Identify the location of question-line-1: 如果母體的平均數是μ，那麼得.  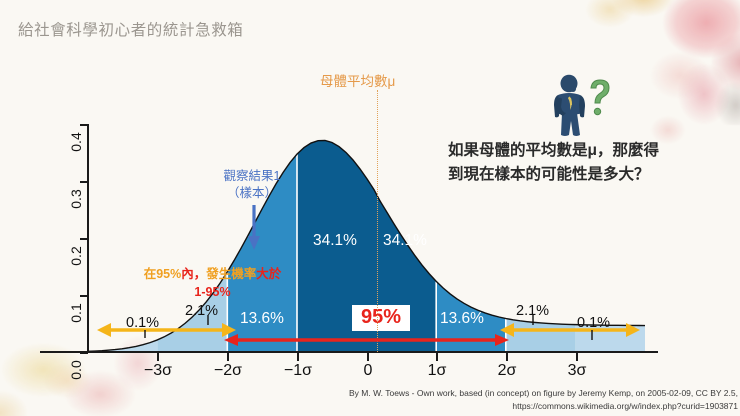
(553, 150).